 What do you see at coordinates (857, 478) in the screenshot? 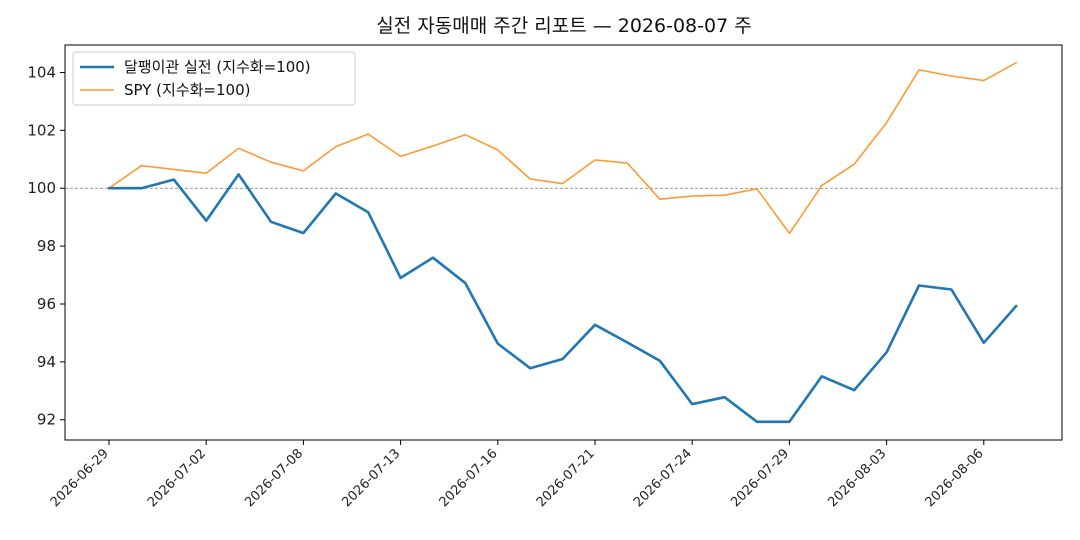
I see `x-tick-label: 2026-08-03` at bounding box center [857, 478].